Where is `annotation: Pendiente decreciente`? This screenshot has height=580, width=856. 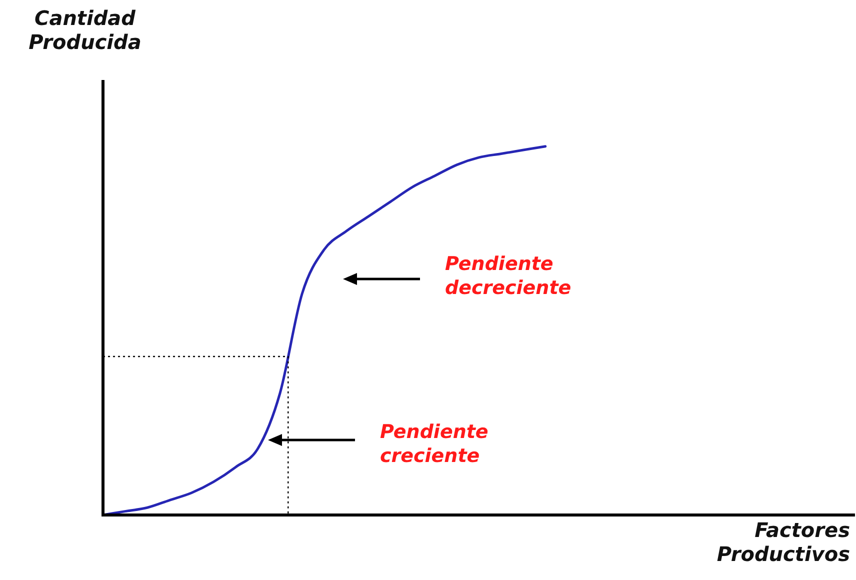 annotation: Pendiente decreciente is located at coordinates (508, 276).